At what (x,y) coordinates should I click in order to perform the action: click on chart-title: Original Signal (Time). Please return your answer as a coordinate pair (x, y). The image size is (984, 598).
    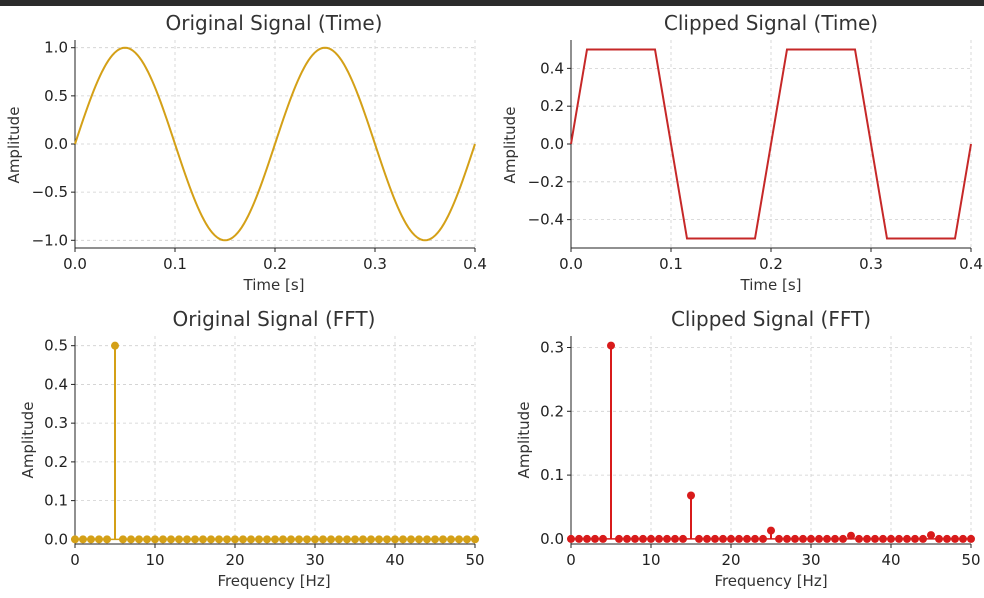
    Looking at the image, I should click on (274, 23).